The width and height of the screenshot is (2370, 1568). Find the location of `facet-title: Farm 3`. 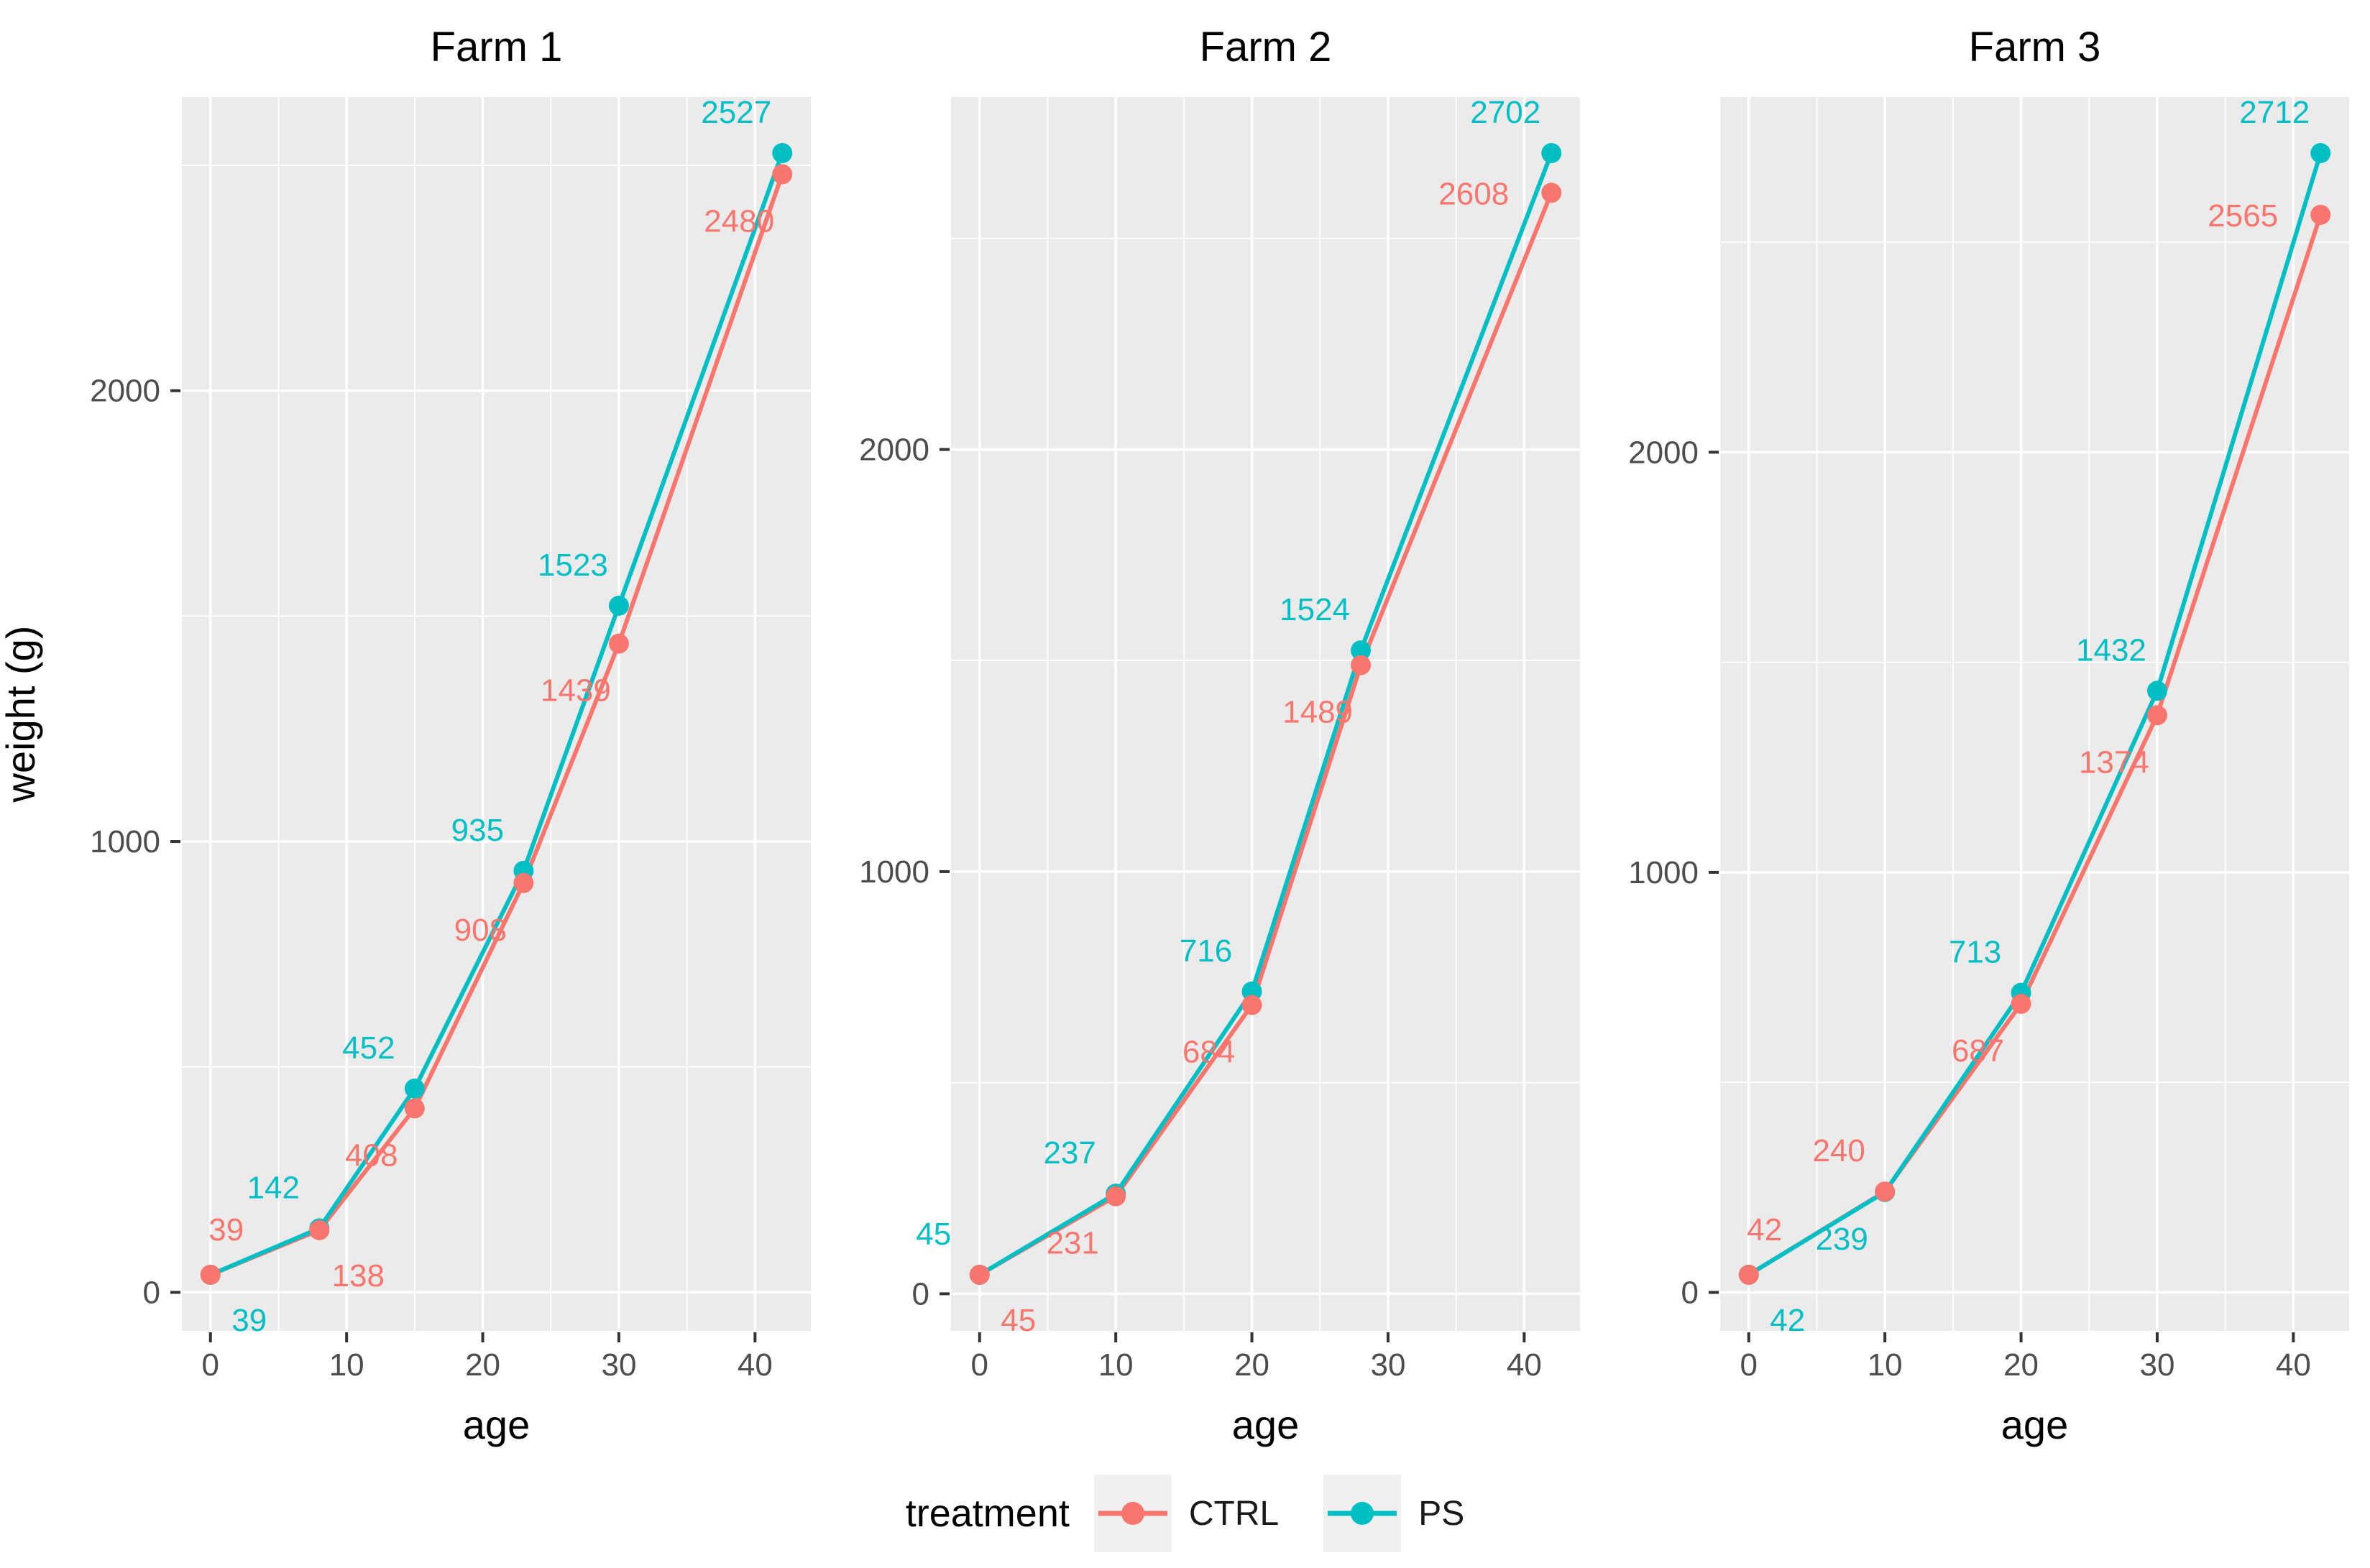

facet-title: Farm 3 is located at coordinates (2035, 47).